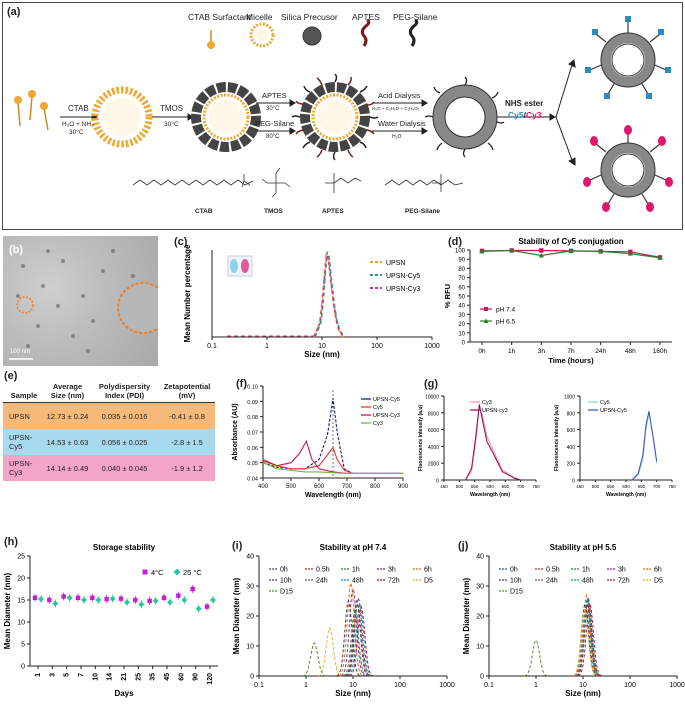 This screenshot has width=685, height=712. I want to click on table-header-sample: Sample, so click(24, 391).